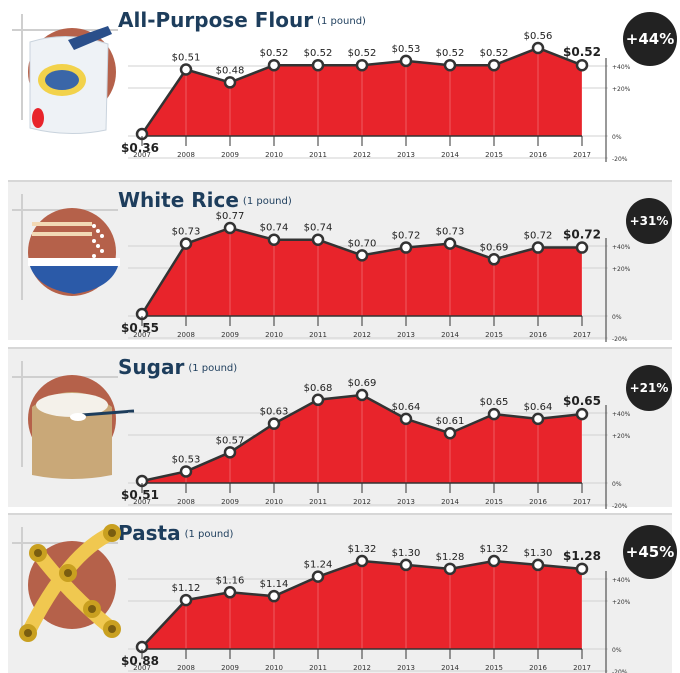  What do you see at coordinates (318, 388) in the screenshot?
I see `data-label: $0.68` at bounding box center [318, 388].